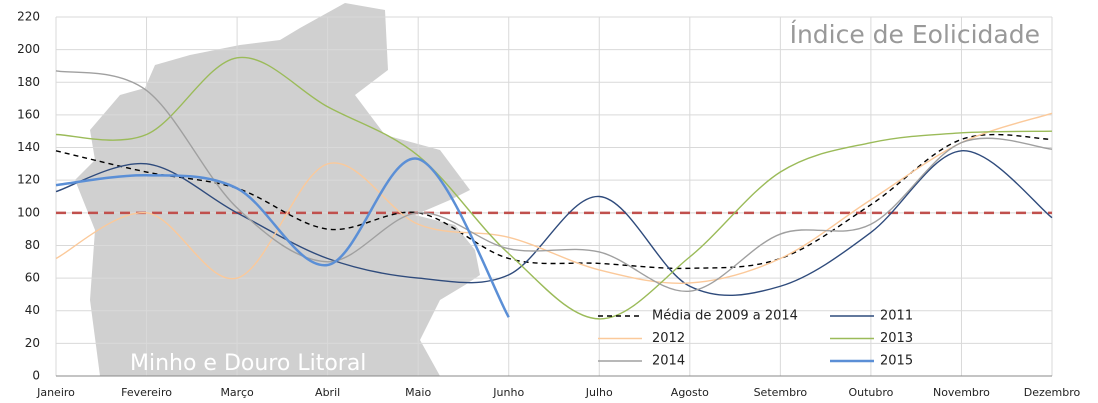 This screenshot has width=1098, height=403. What do you see at coordinates (668, 361) in the screenshot?
I see `legend-label: 2014` at bounding box center [668, 361].